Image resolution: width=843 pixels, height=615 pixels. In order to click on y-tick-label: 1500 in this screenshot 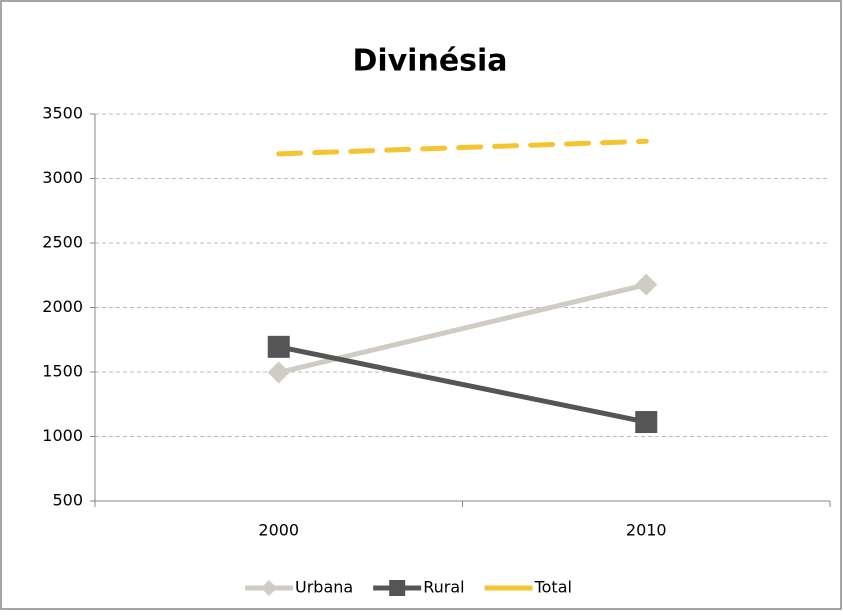, I will do `click(62, 371)`.